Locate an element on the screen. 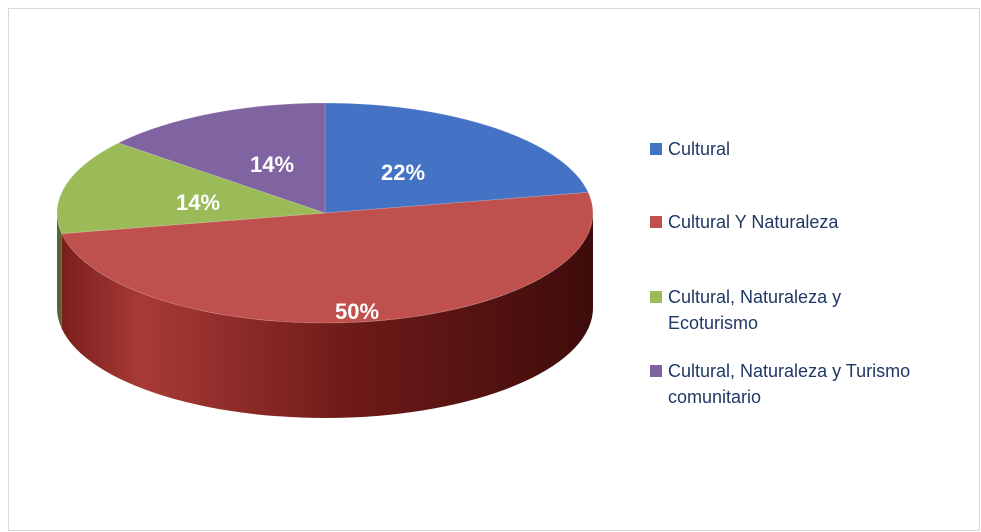  legend-swatch-cultural-y-naturaleza is located at coordinates (656, 222).